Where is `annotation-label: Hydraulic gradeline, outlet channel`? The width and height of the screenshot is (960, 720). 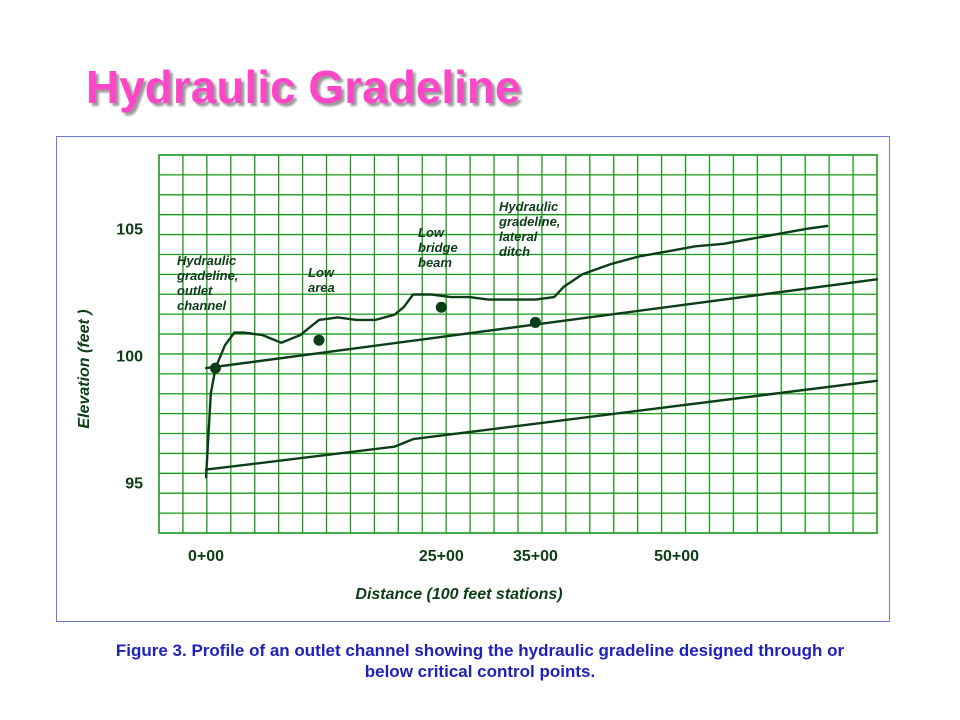 annotation-label: Hydraulic gradeline, outlet channel is located at coordinates (207, 283).